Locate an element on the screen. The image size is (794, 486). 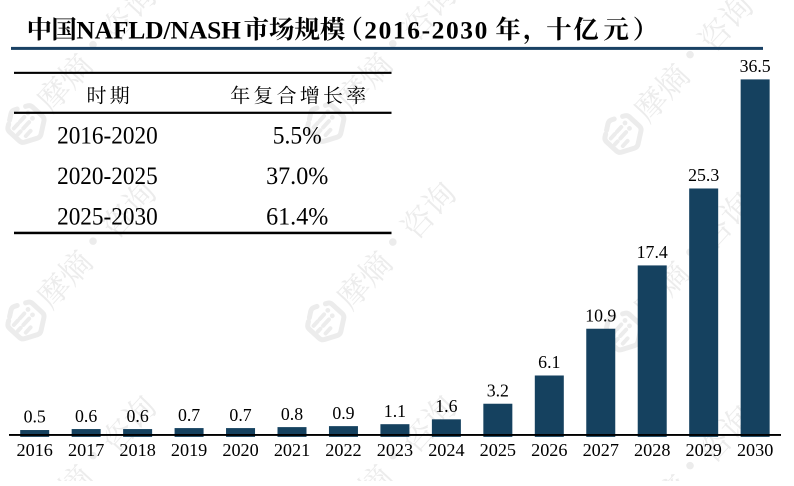
svg-text: 3.2 is located at coordinates (498, 390).